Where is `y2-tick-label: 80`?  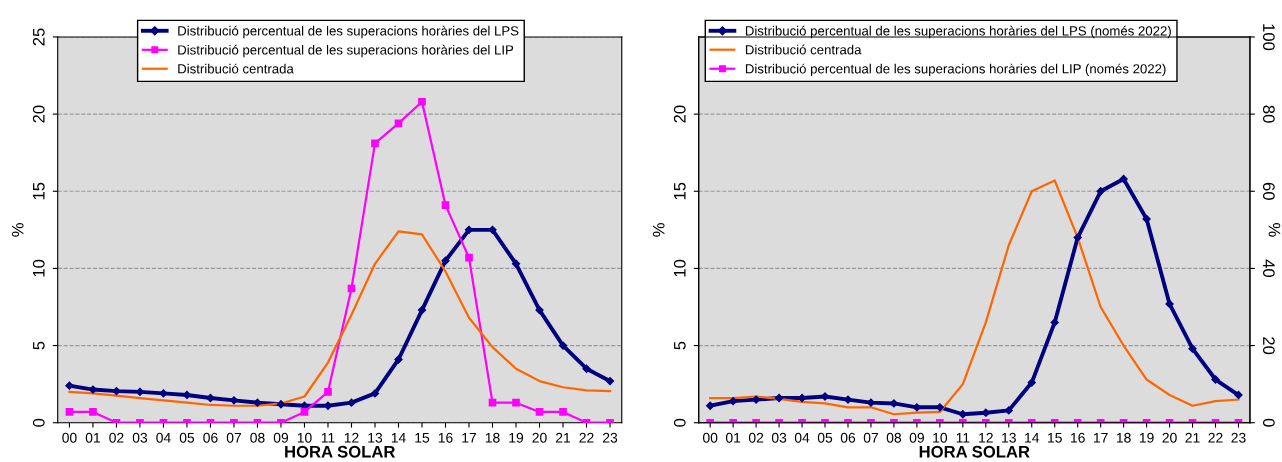 y2-tick-label: 80 is located at coordinates (1268, 114).